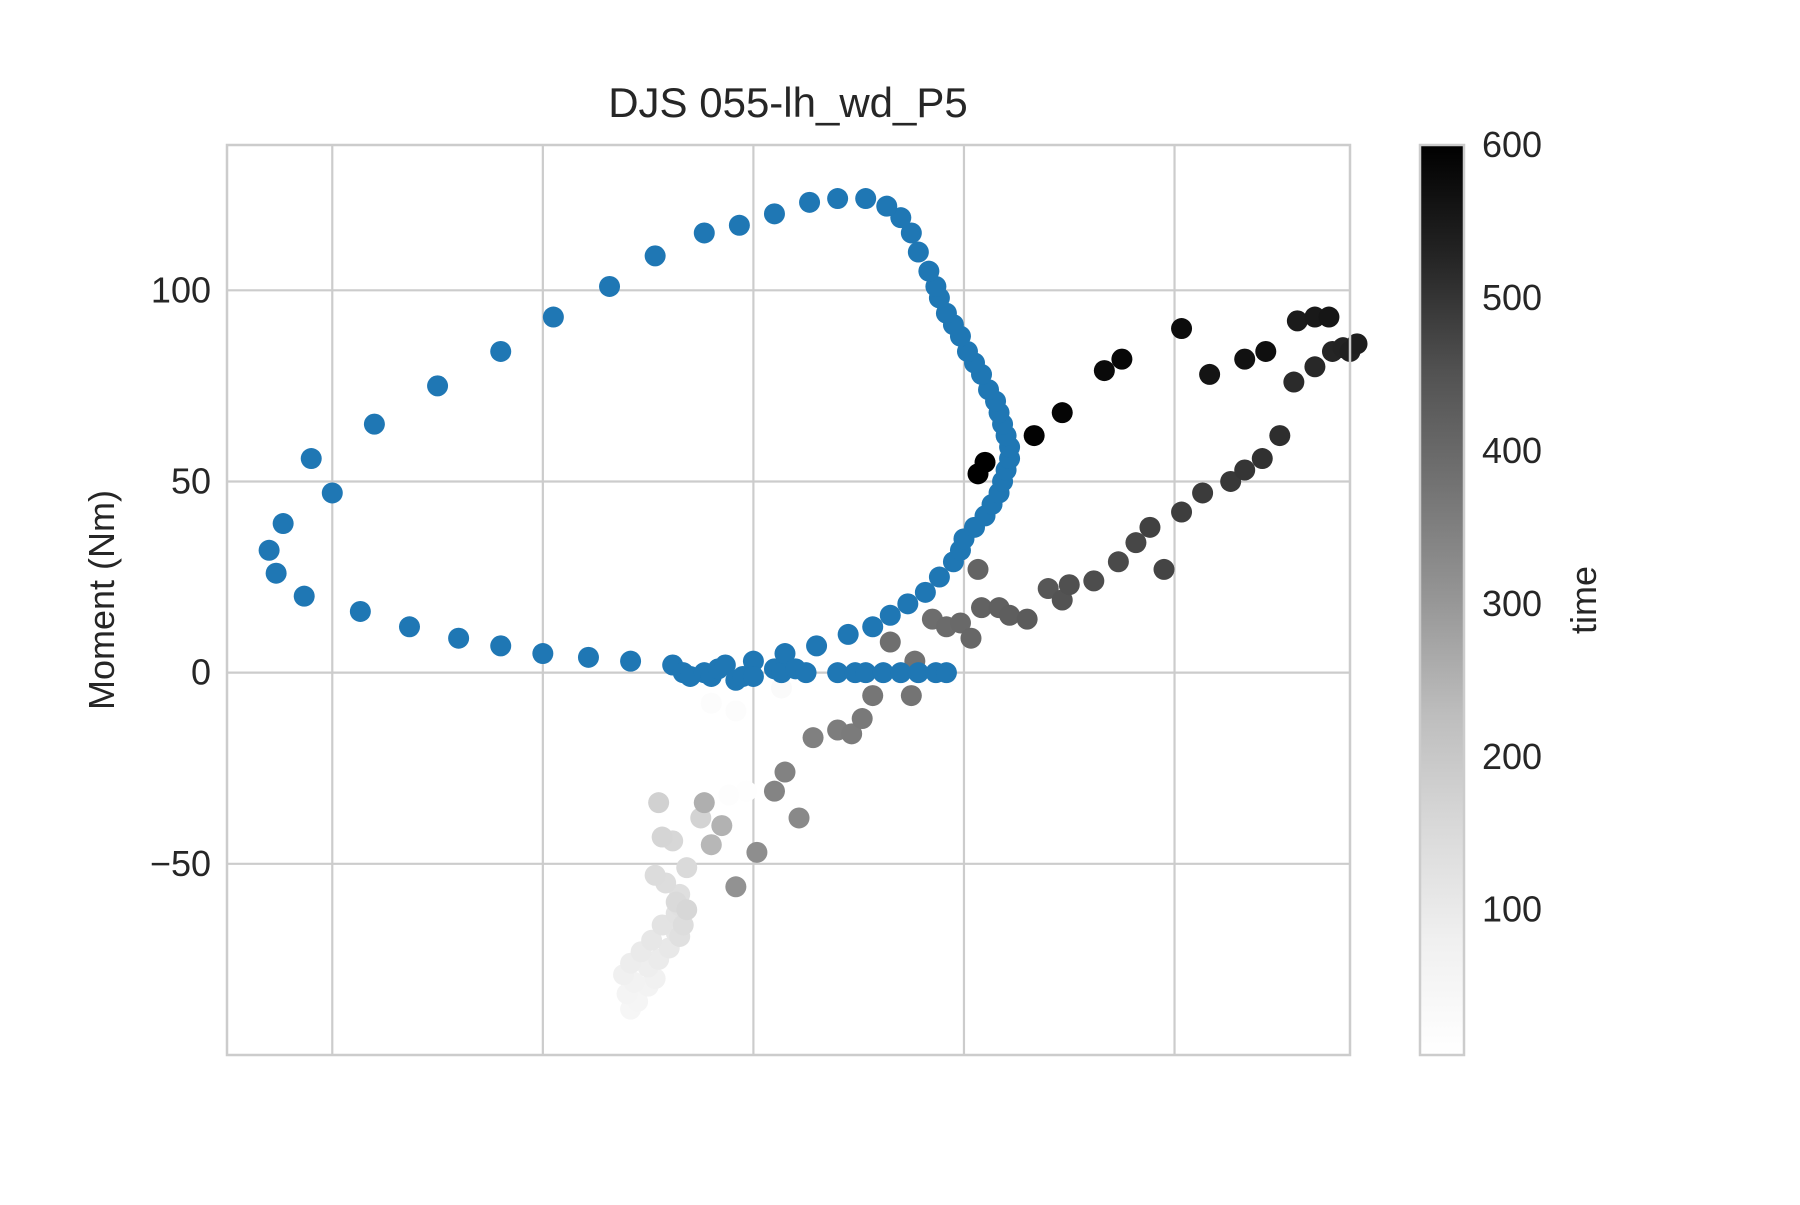  What do you see at coordinates (1583, 600) in the screenshot?
I see `colorbar-label: time` at bounding box center [1583, 600].